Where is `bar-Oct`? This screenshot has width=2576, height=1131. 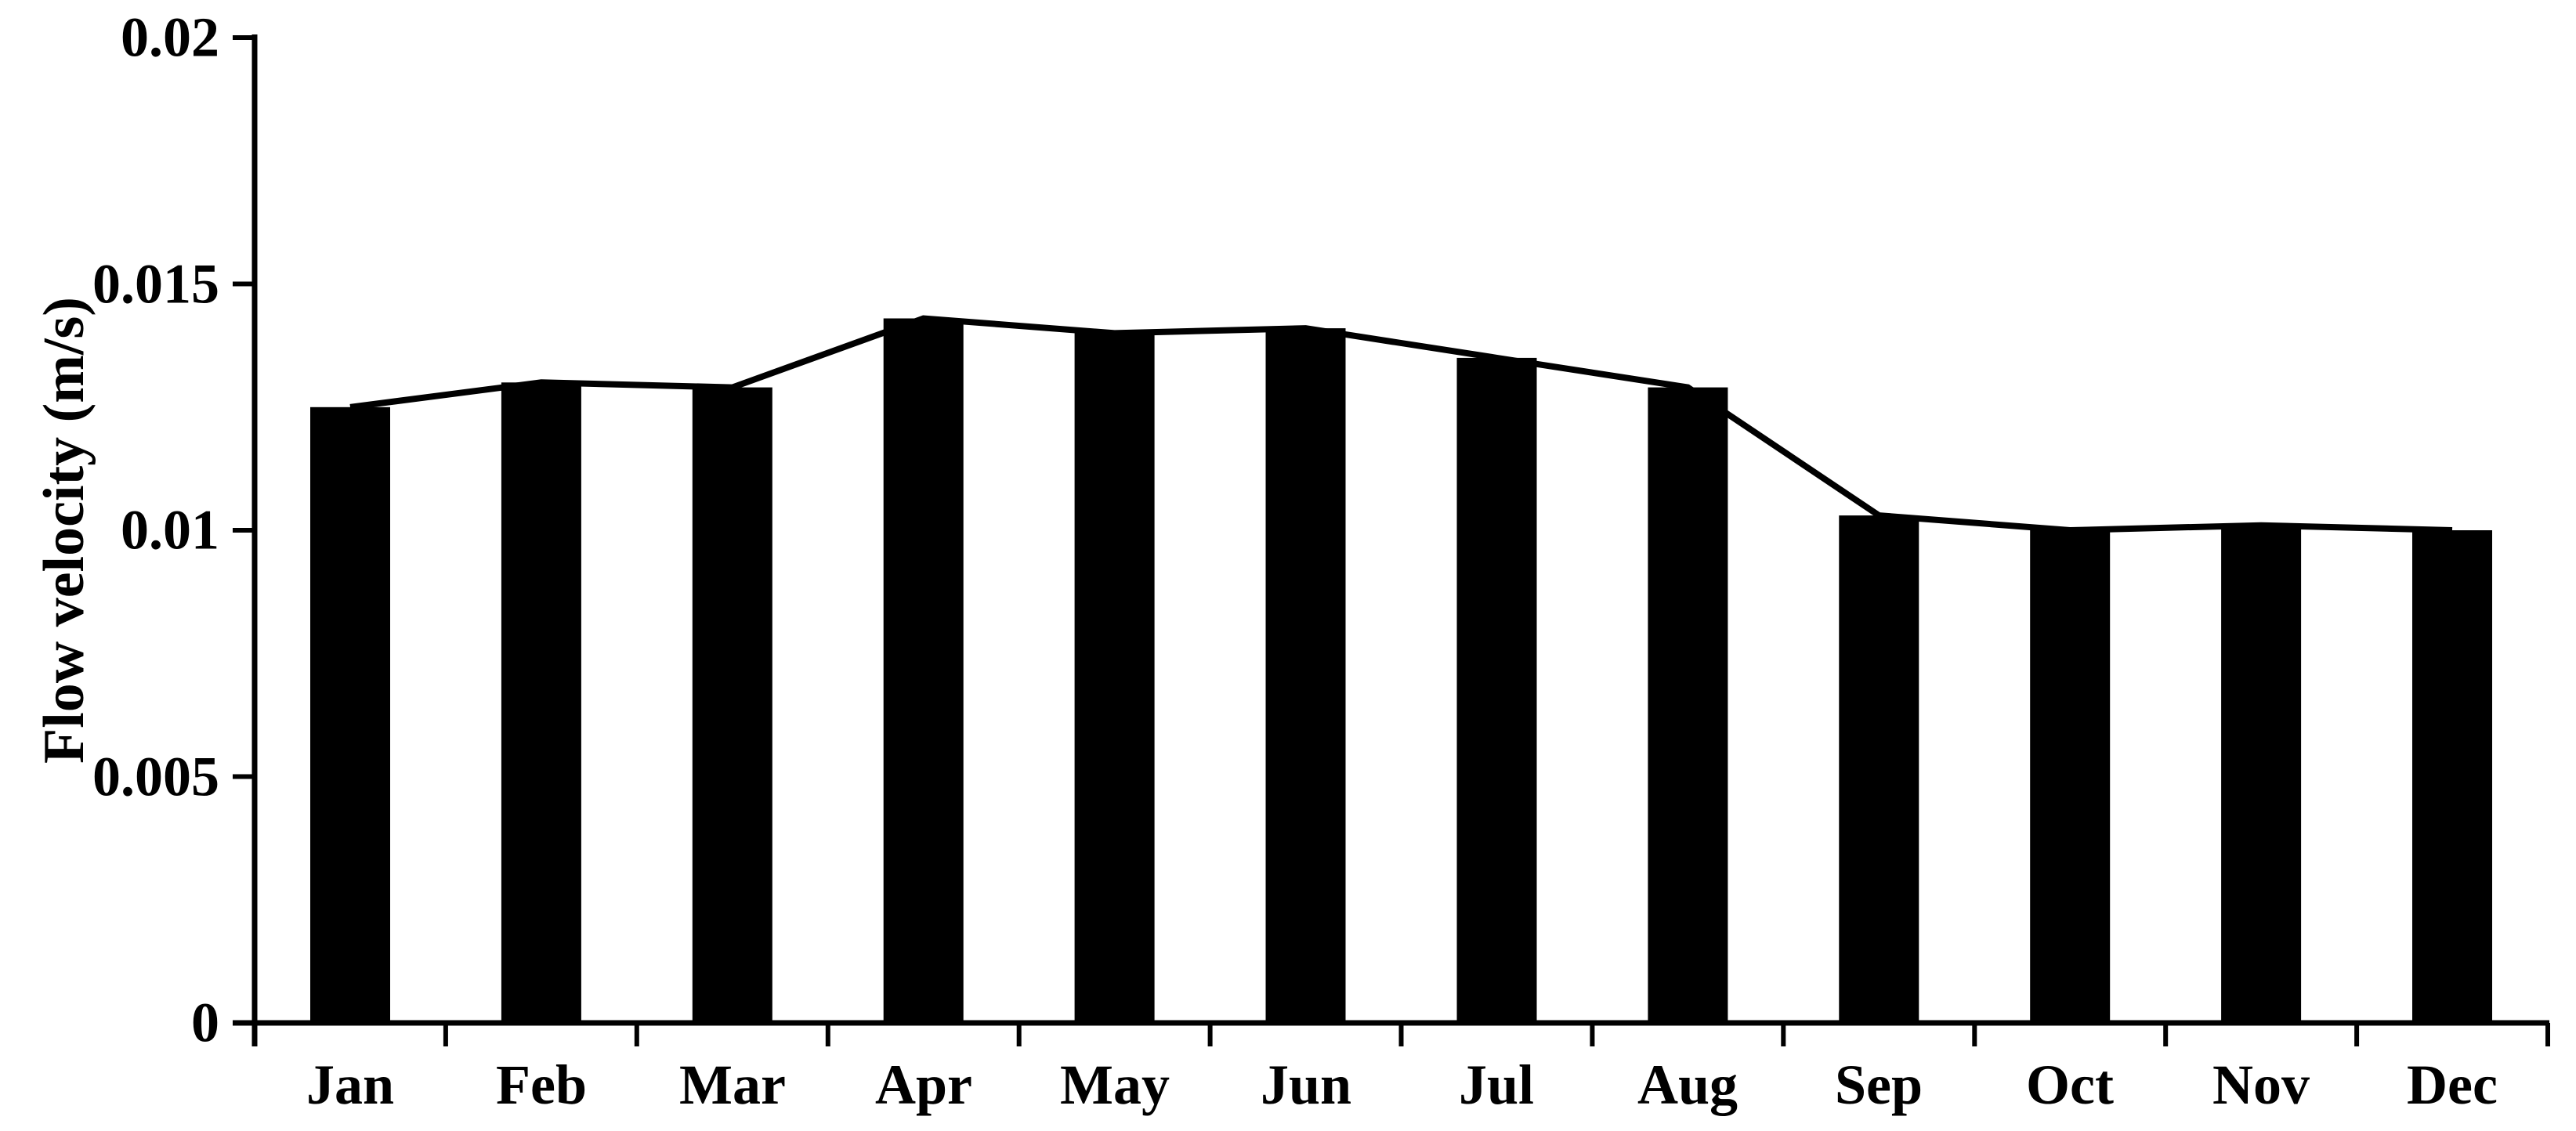 bar-Oct is located at coordinates (2070, 776).